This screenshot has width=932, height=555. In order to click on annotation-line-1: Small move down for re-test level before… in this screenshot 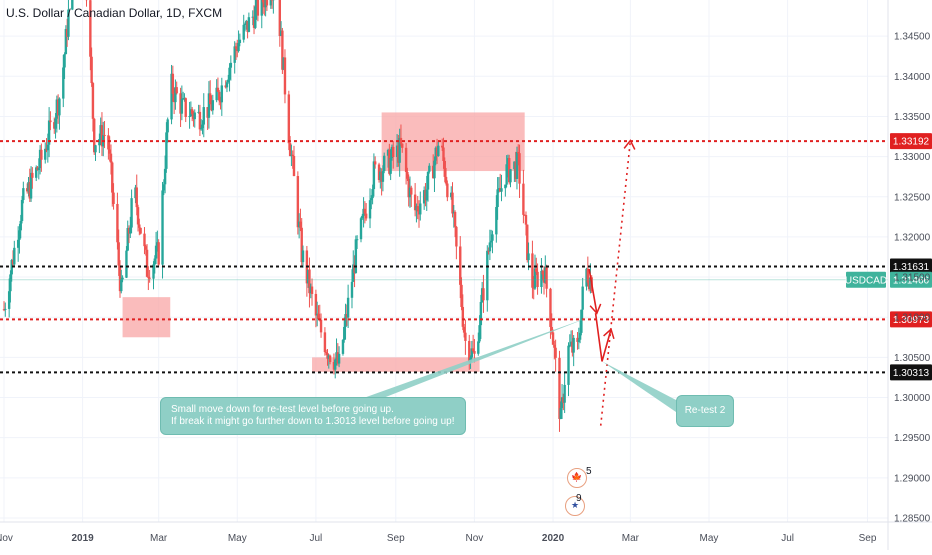, I will do `click(313, 410)`.